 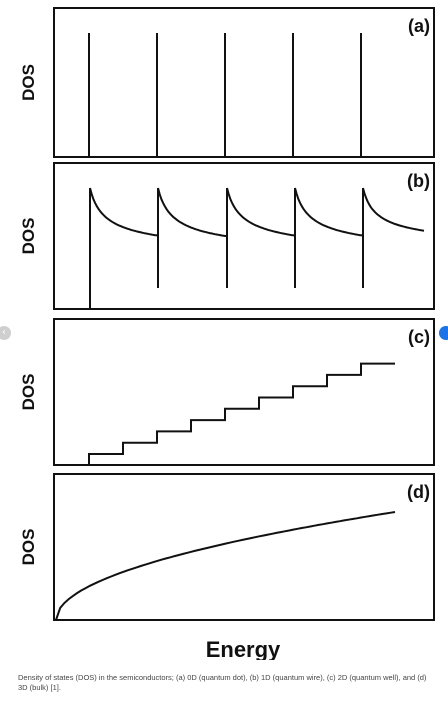 What do you see at coordinates (225, 566) in the screenshot?
I see `dos-curve` at bounding box center [225, 566].